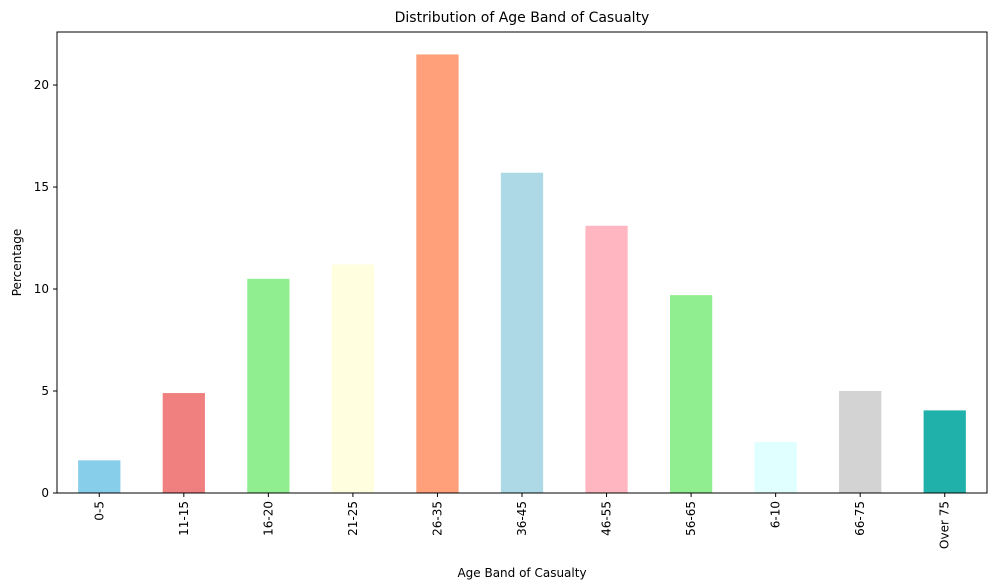 This screenshot has width=996, height=588. What do you see at coordinates (776, 514) in the screenshot?
I see `x-tick-label: 6-10` at bounding box center [776, 514].